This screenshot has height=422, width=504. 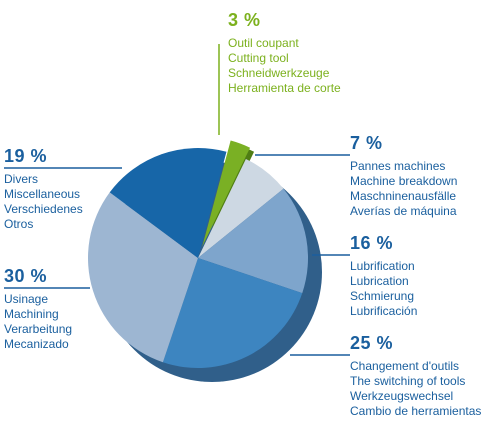 I want to click on percent-label: 7 %, so click(x=366, y=143).